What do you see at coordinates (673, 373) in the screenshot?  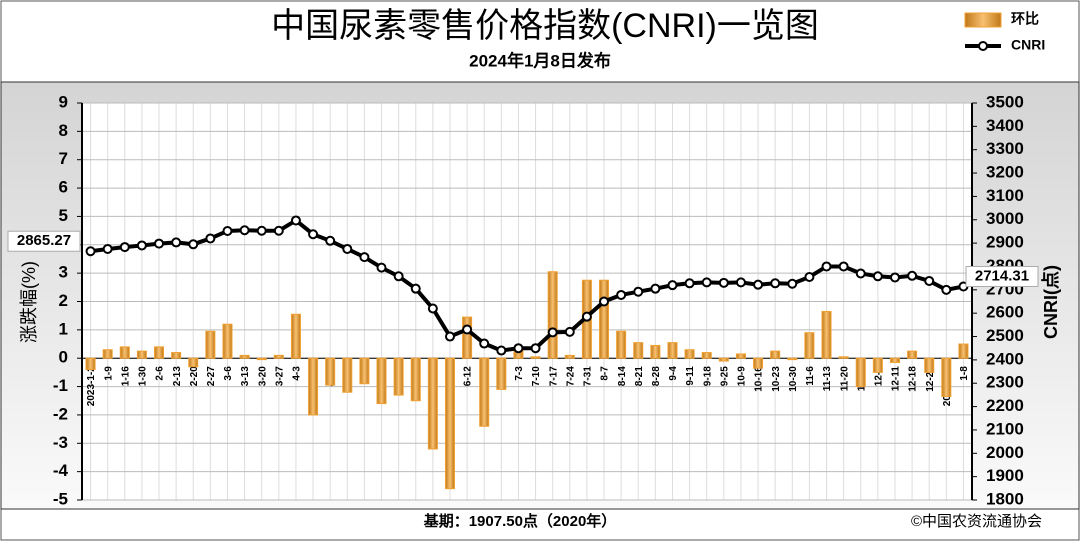 I see `x-tick-label: 9-4` at bounding box center [673, 373].